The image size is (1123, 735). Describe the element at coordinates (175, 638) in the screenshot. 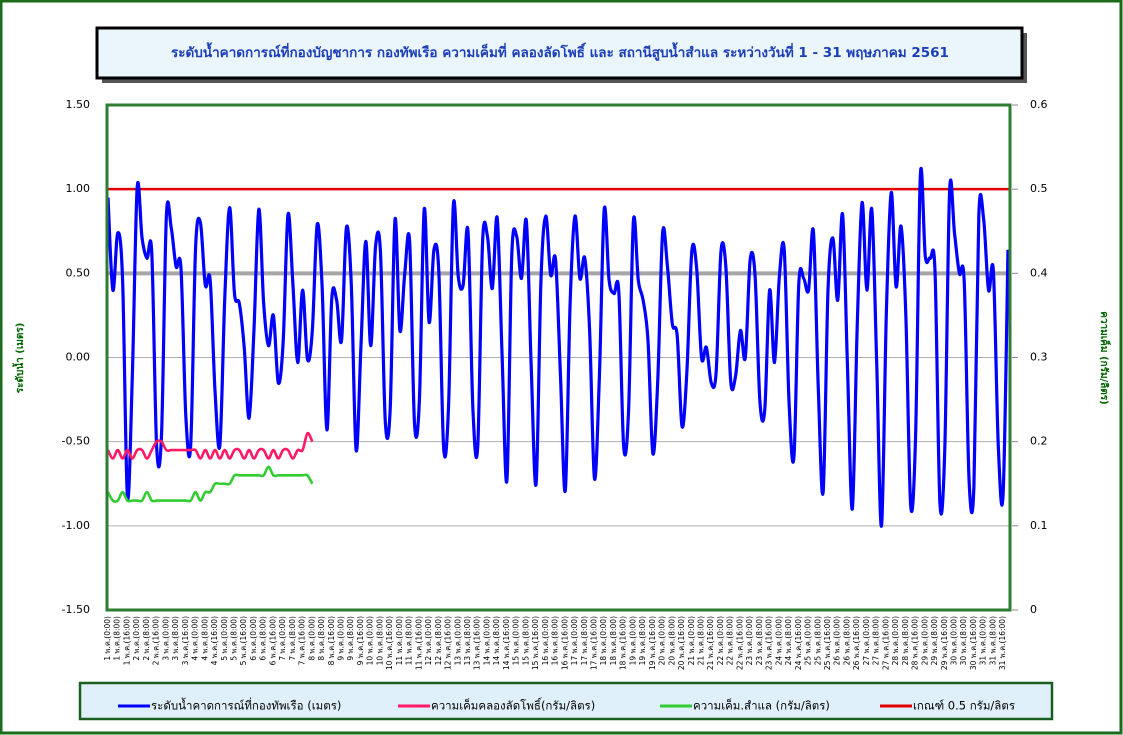

I see `x-tick-label: 3 พ.ค.(8:00)` at that location.